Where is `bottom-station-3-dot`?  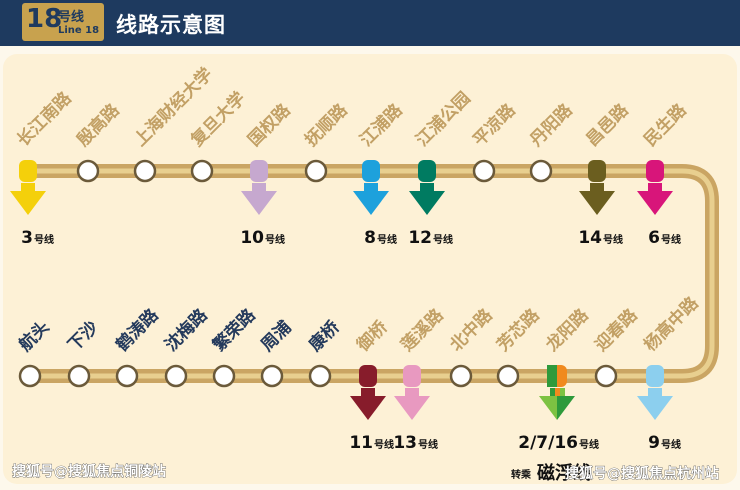 bottom-station-3-dot is located at coordinates (176, 376).